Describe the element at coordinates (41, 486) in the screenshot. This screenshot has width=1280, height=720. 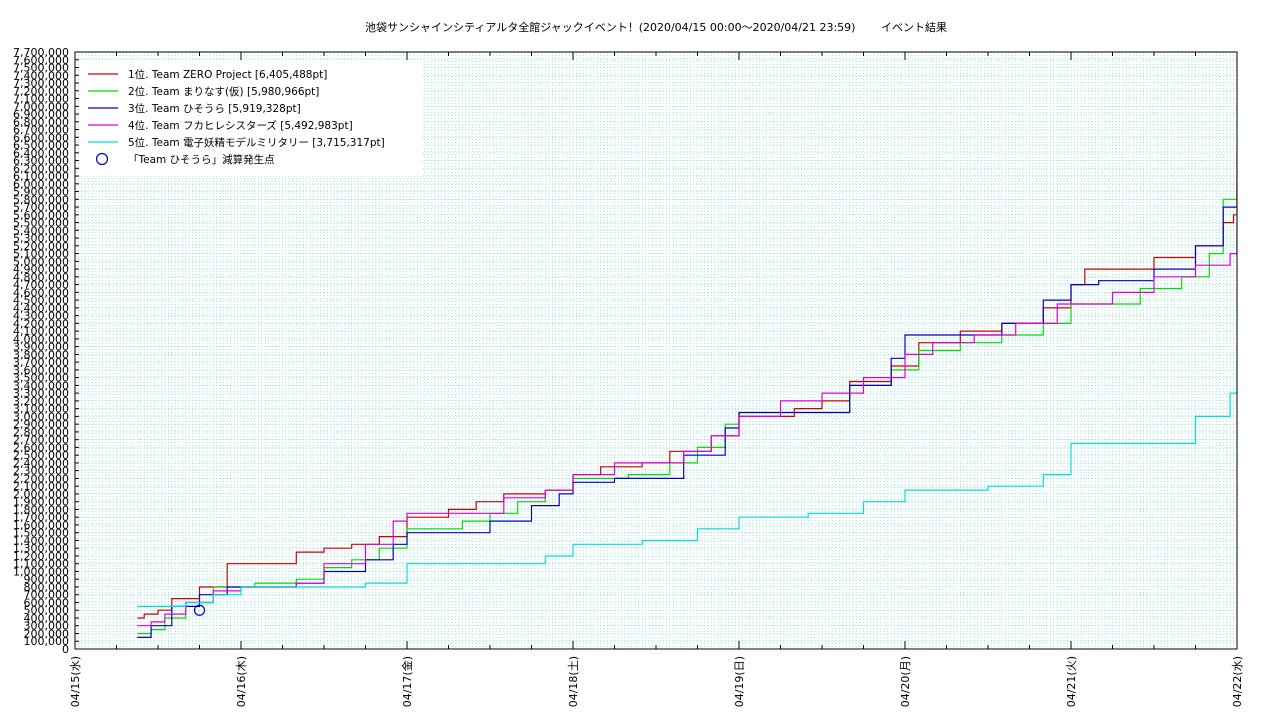
I see `y-tick-label: 2,100,000` at that location.